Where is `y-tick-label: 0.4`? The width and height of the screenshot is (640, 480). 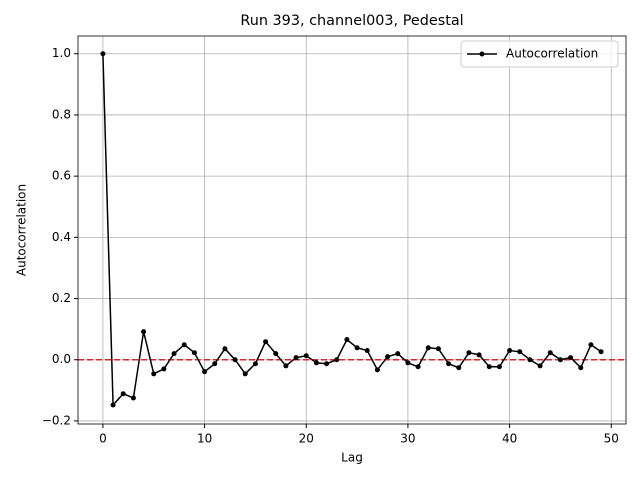
y-tick-label: 0.4 is located at coordinates (61, 237).